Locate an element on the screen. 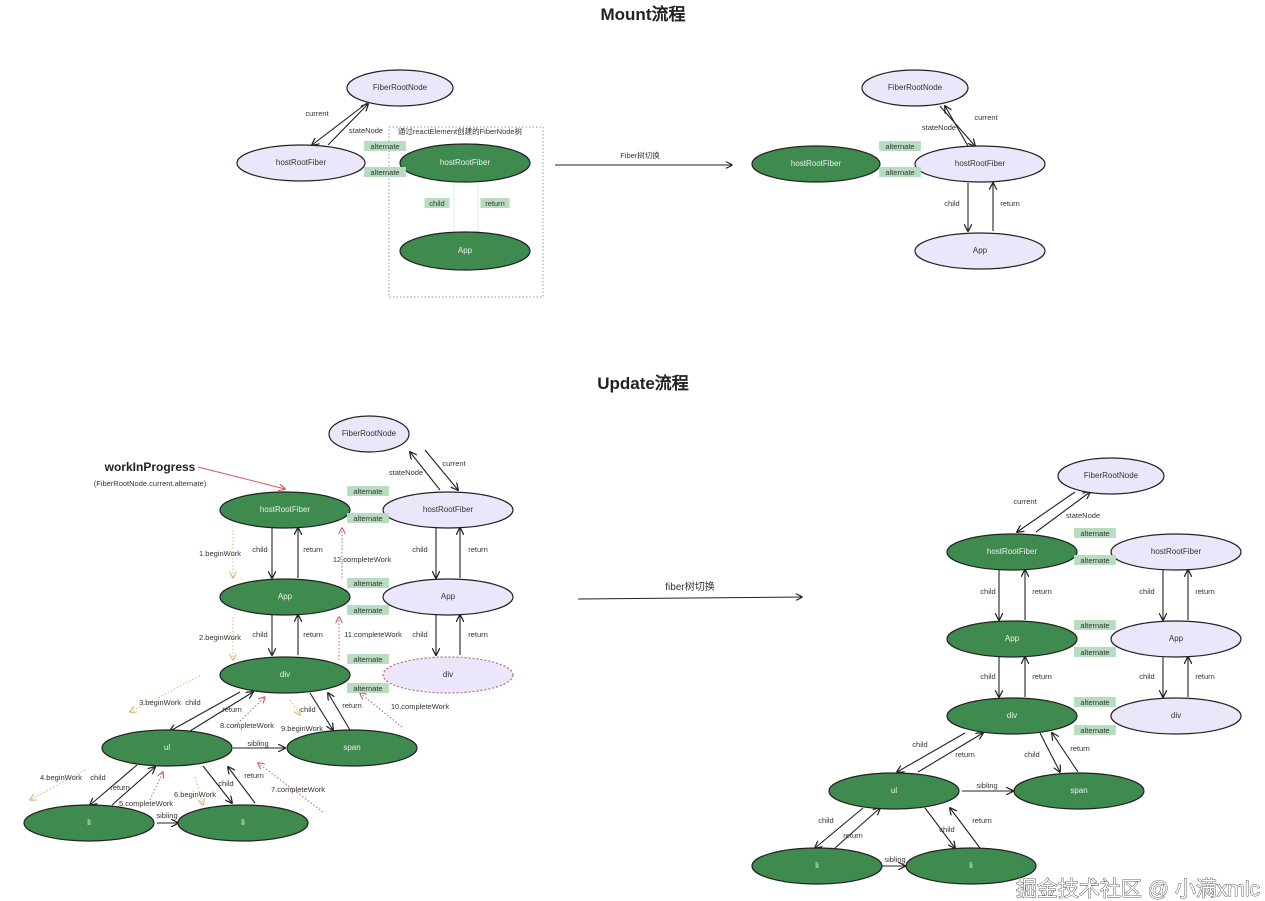 The width and height of the screenshot is (1265, 901). label-text: 11.completeWork is located at coordinates (373, 634).